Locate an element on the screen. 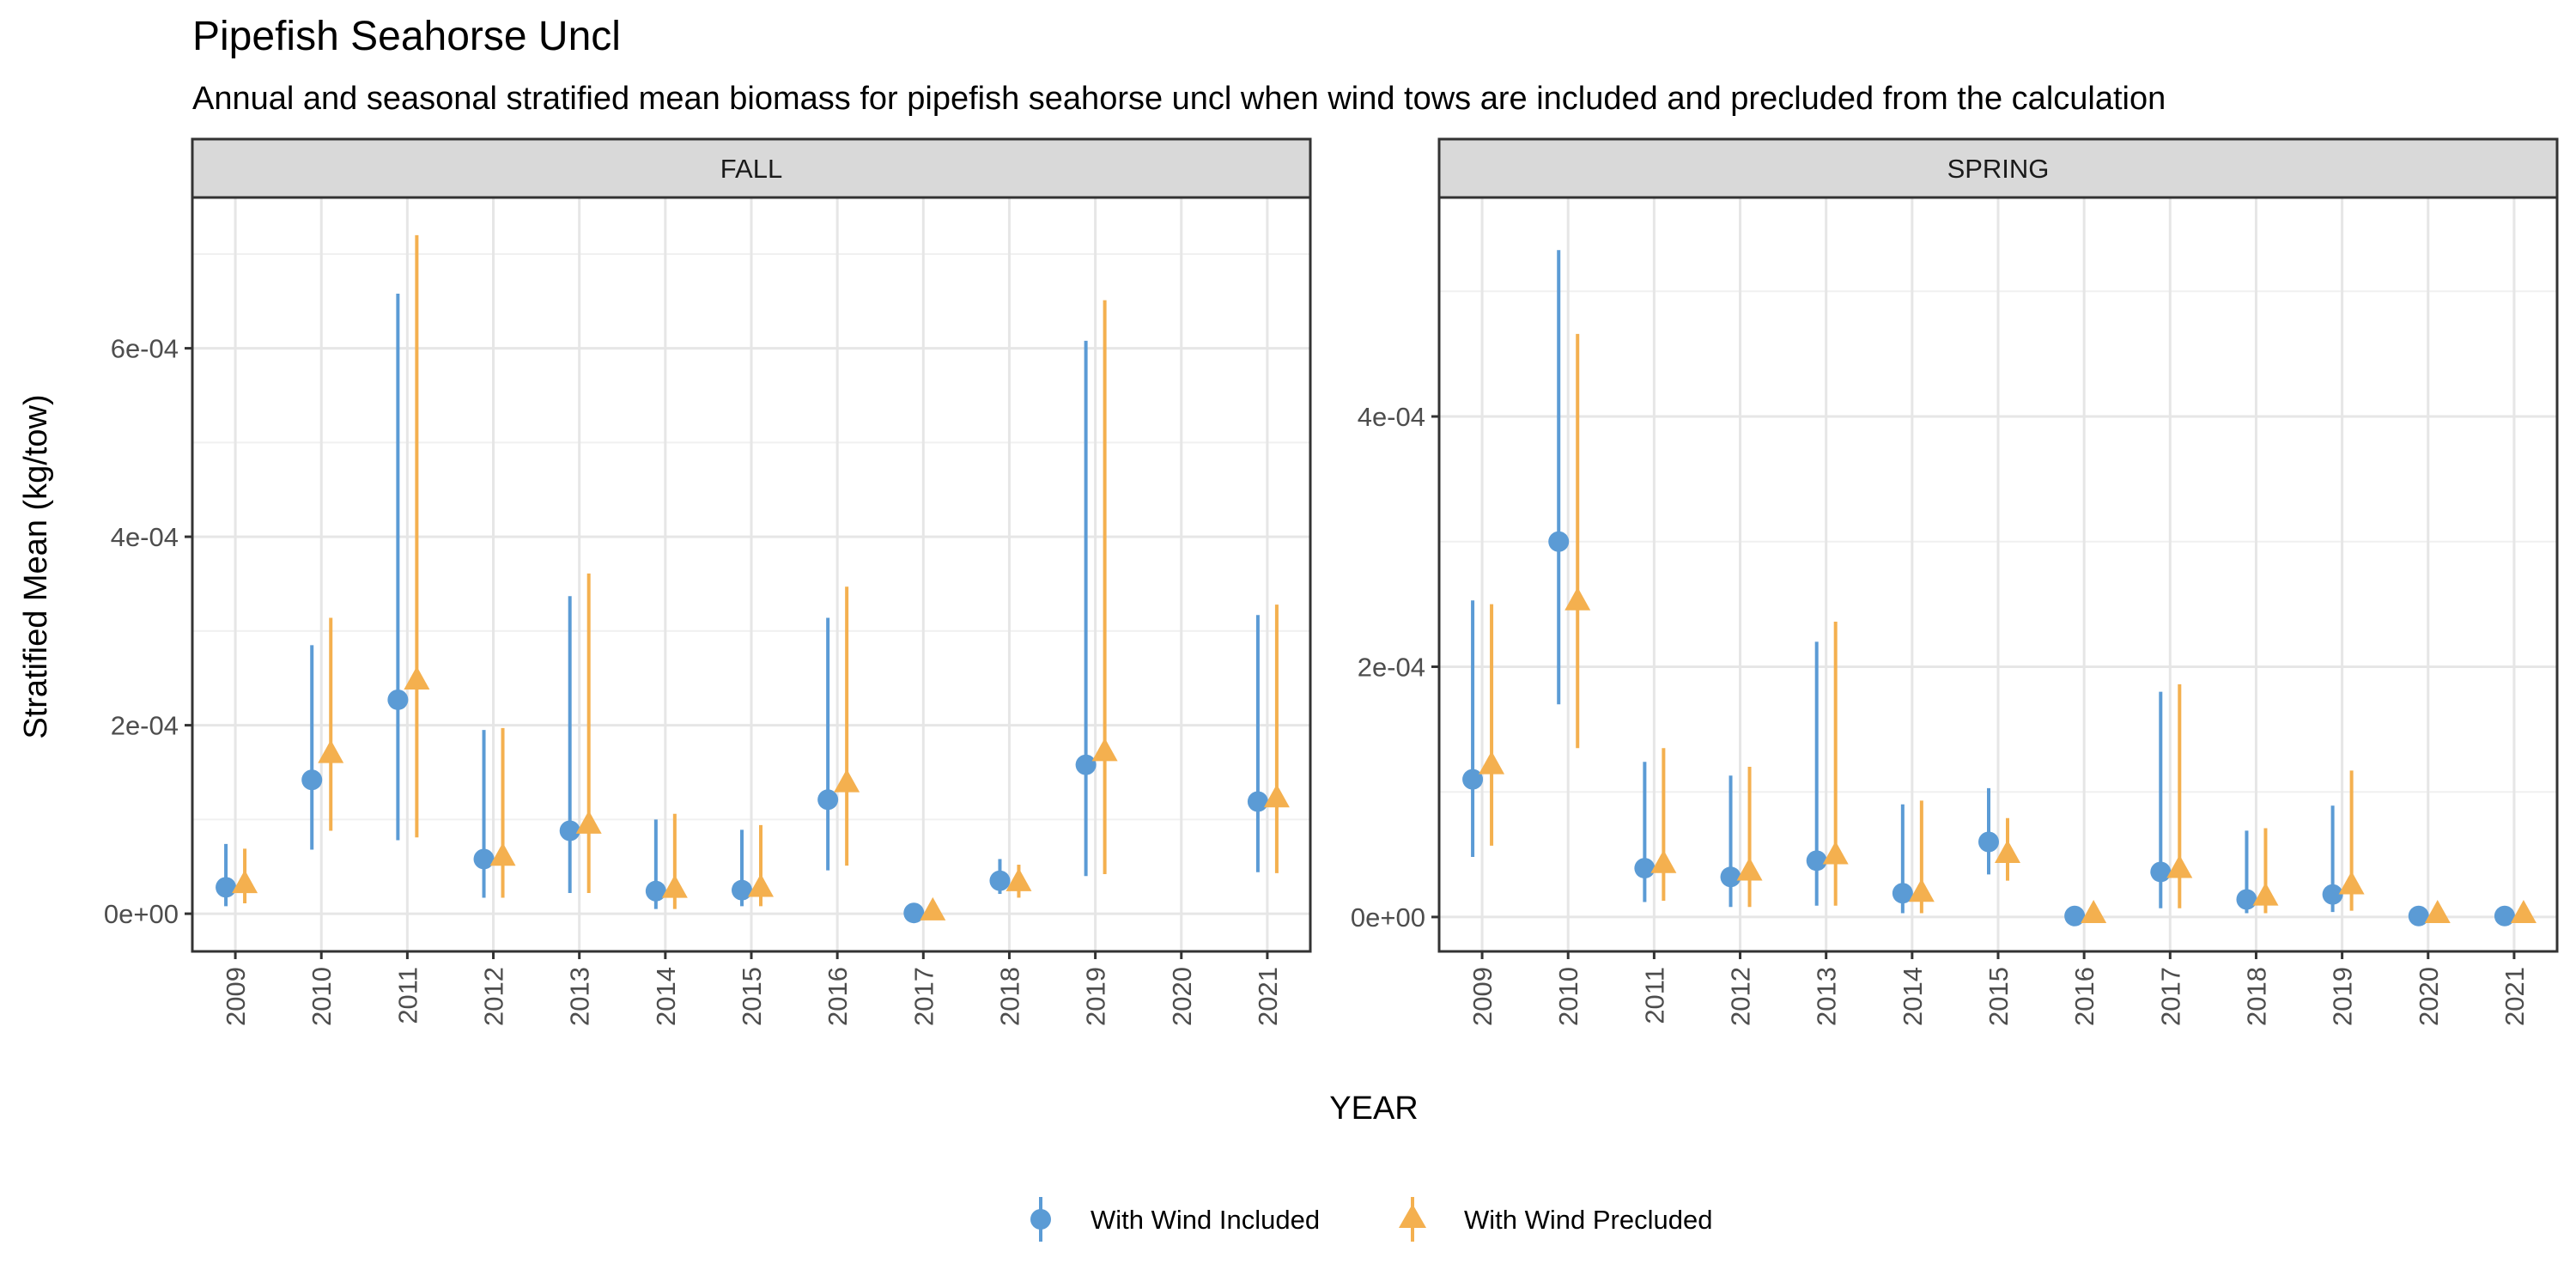 Image resolution: width=2576 pixels, height=1288 pixels. x-tick-label: 2020 is located at coordinates (2429, 996).